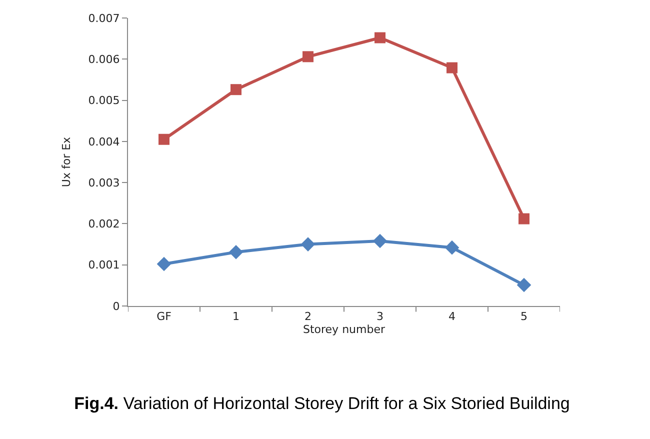  Describe the element at coordinates (104, 183) in the screenshot. I see `y-tick-label: 0.003` at that location.